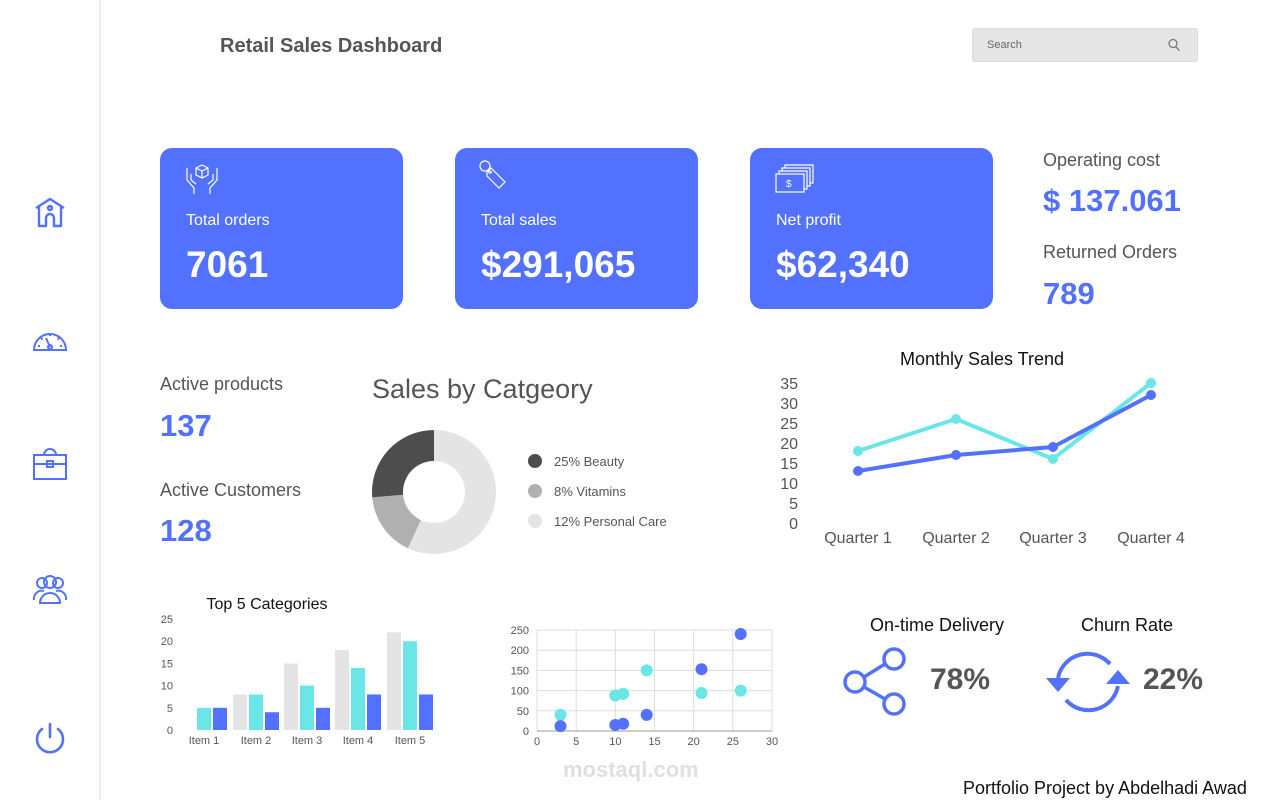 The width and height of the screenshot is (1280, 800). I want to click on card-label: Total orders, so click(228, 220).